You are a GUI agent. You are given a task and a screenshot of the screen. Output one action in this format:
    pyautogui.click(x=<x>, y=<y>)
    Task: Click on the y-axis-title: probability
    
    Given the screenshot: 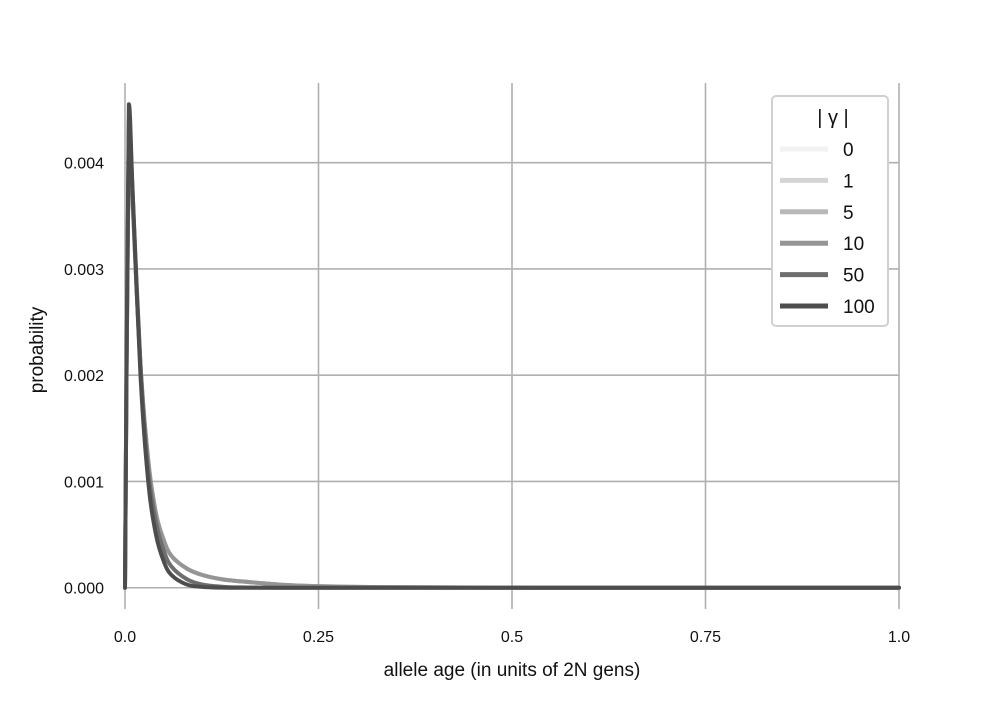 What is the action you would take?
    pyautogui.click(x=37, y=349)
    